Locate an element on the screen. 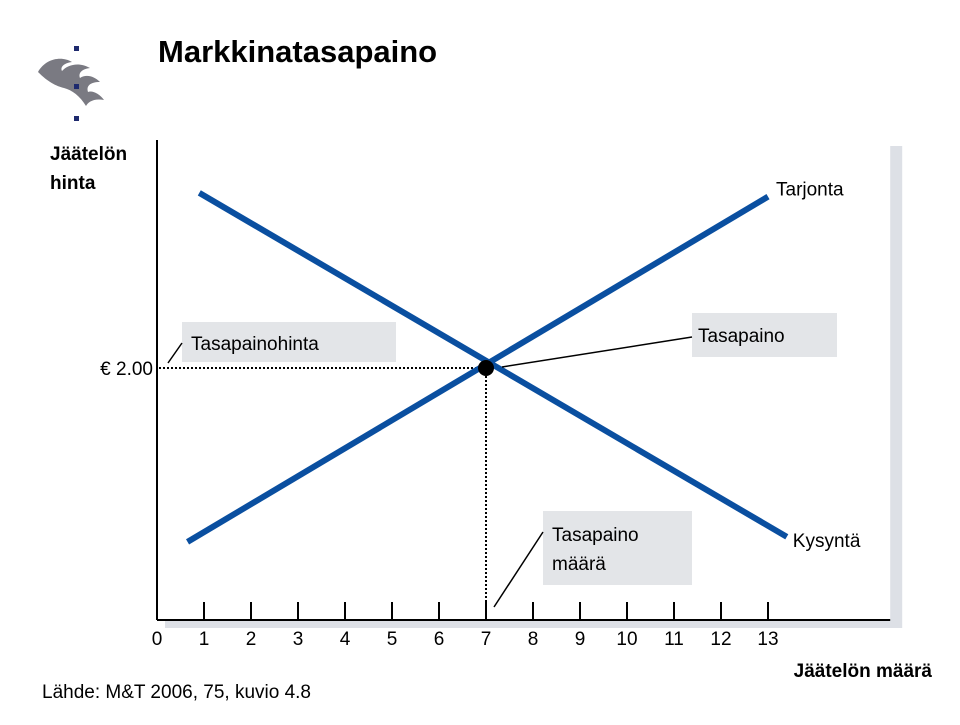 Image resolution: width=960 pixels, height=725 pixels. annotation-quantity-leader is located at coordinates (518, 569).